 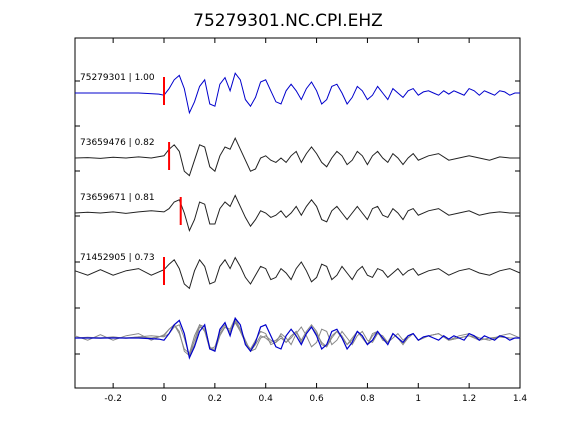 What do you see at coordinates (520, 399) in the screenshot?
I see `x-tick-label: 1.4` at bounding box center [520, 399].